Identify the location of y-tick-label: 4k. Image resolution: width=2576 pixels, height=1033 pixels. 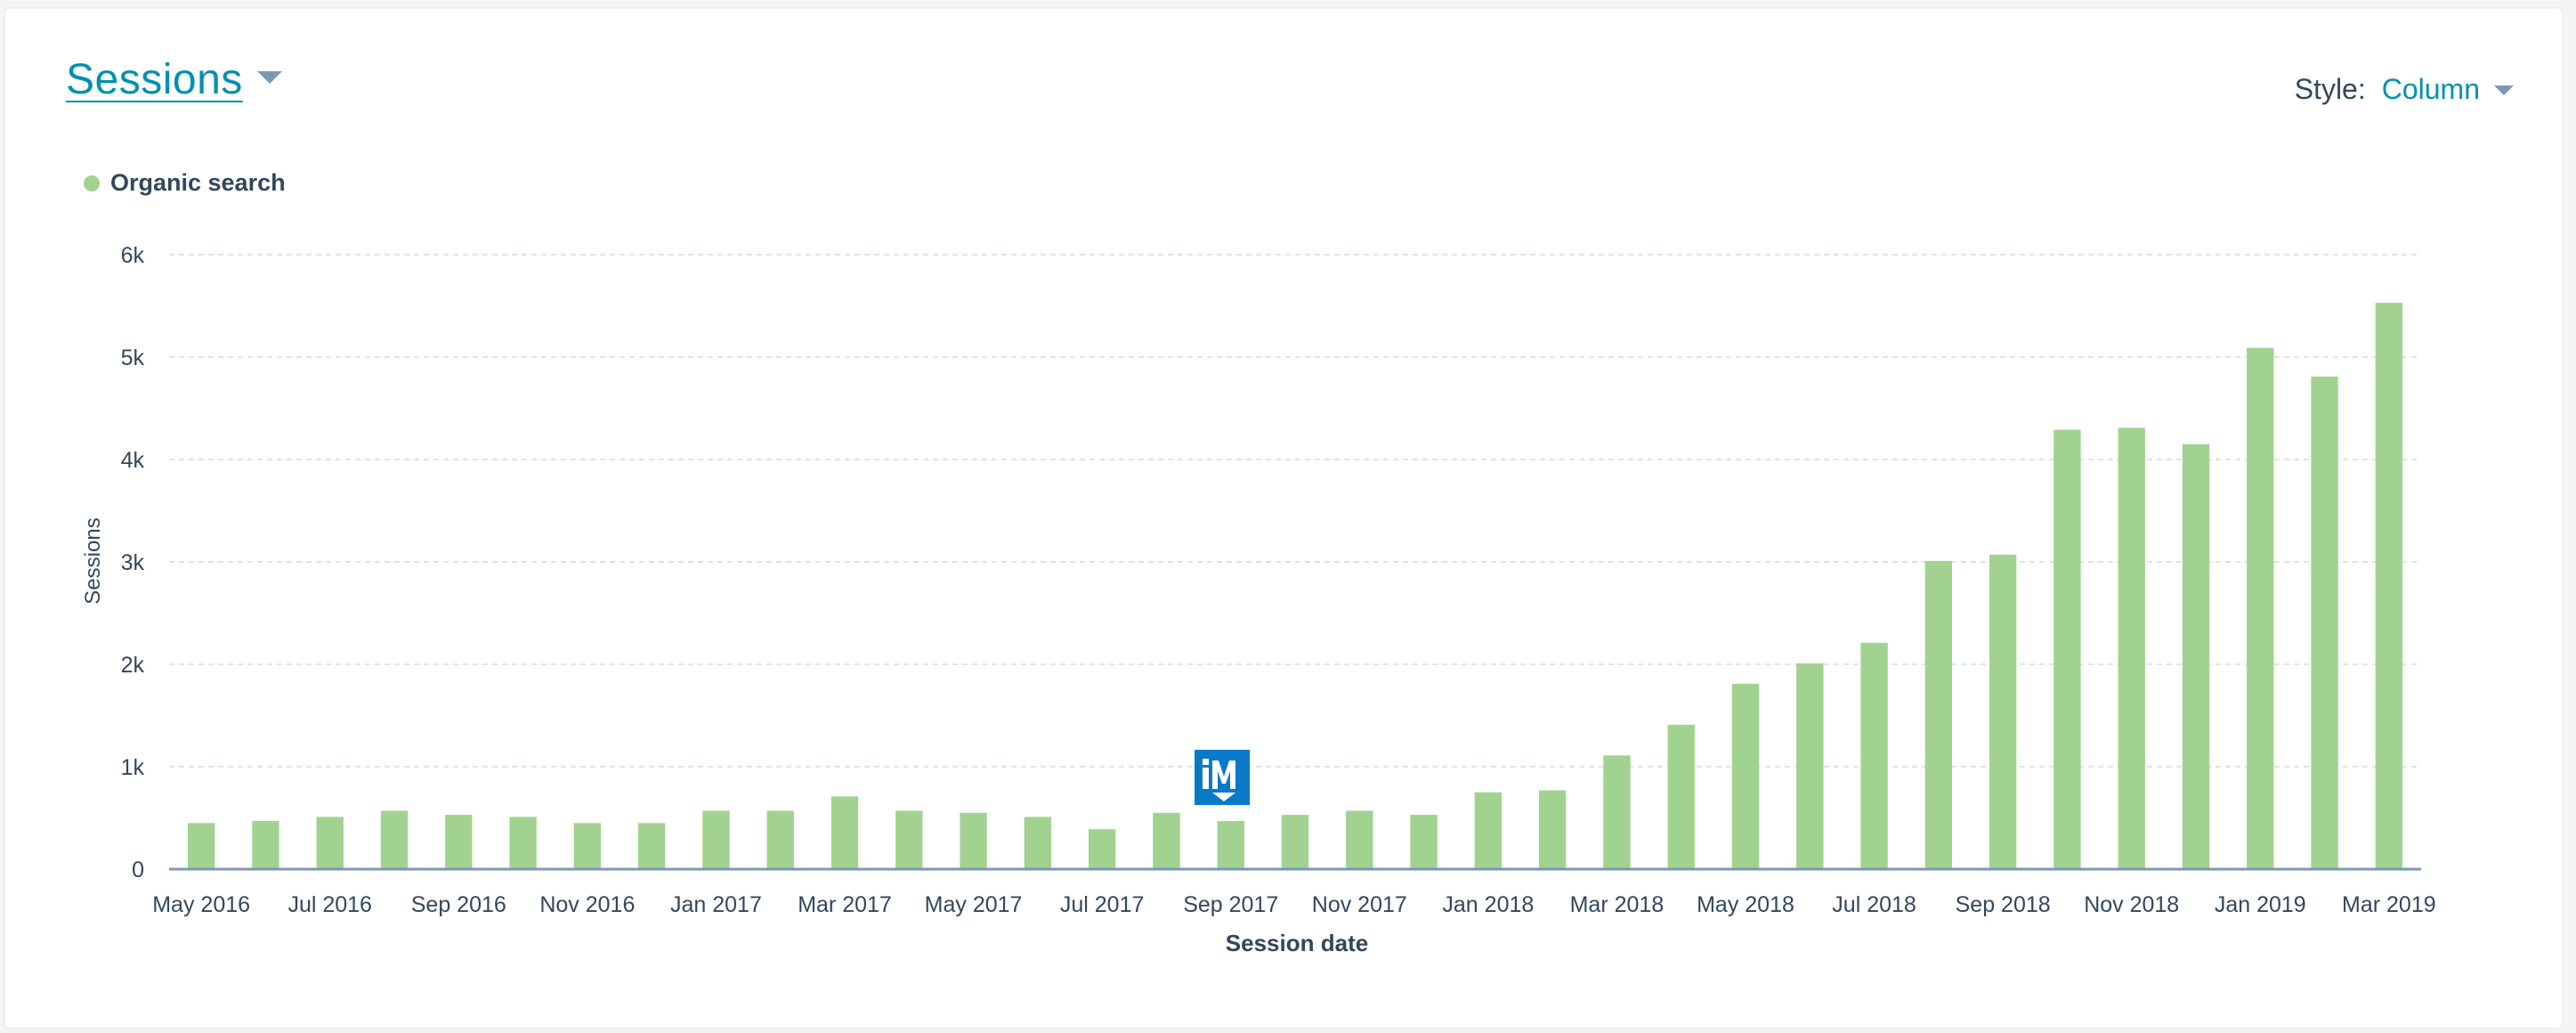
(133, 460).